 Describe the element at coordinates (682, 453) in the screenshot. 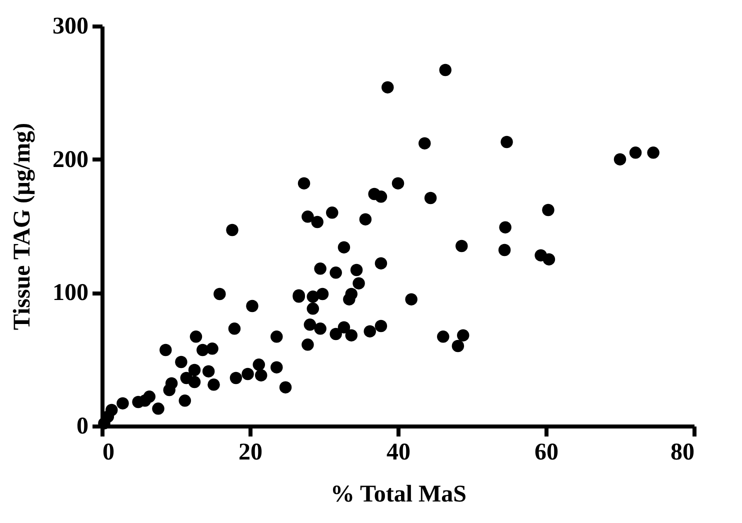

I see `x-tick-label: 80` at that location.